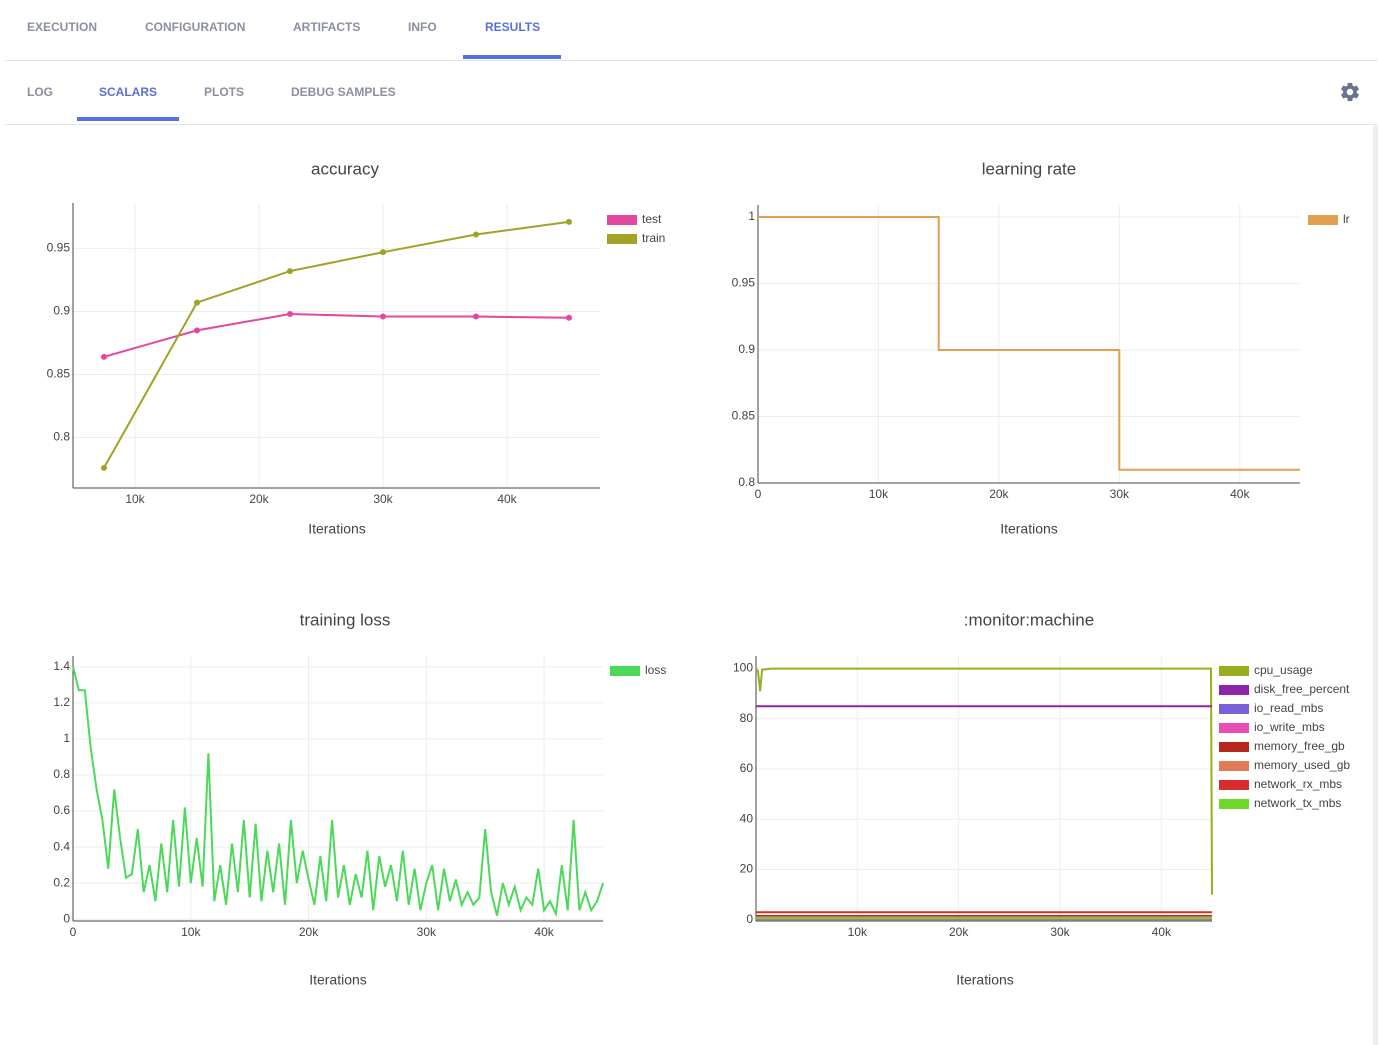  What do you see at coordinates (128, 92) in the screenshot?
I see `tab: SCALARS` at bounding box center [128, 92].